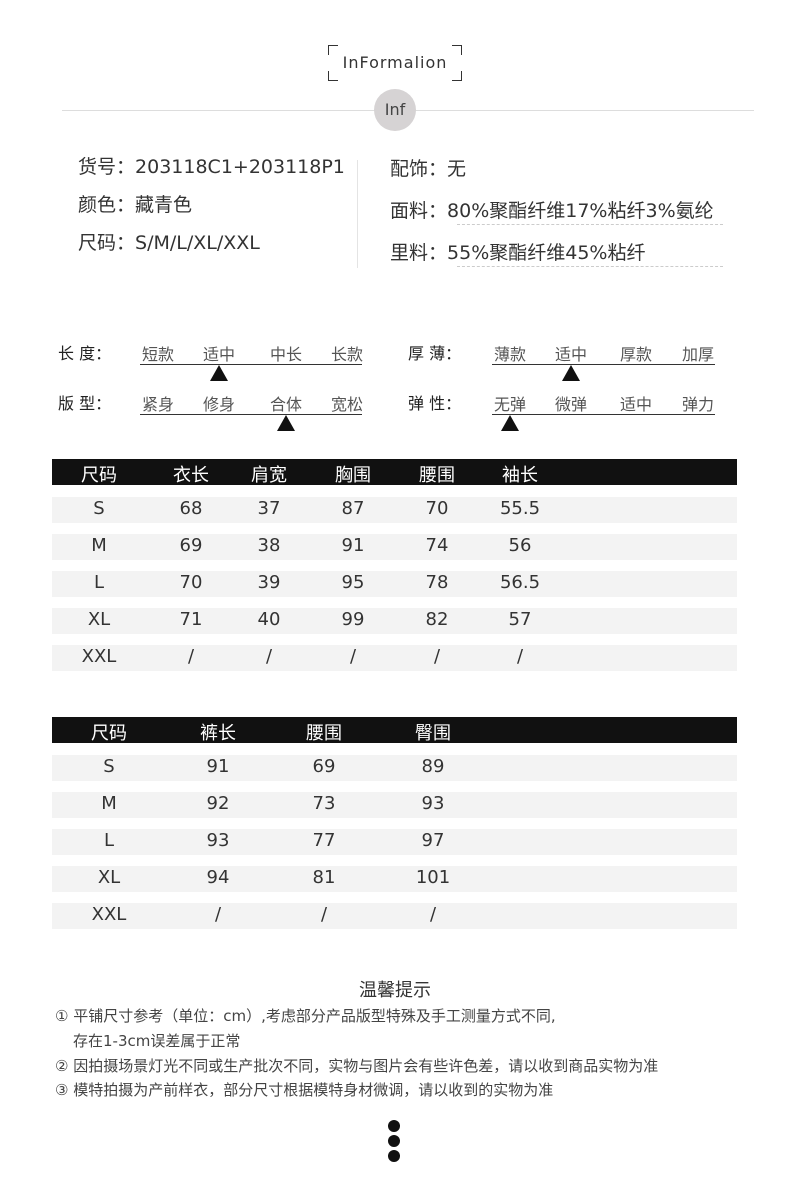 The image size is (790, 1183). What do you see at coordinates (433, 840) in the screenshot?
I see `table-cell: 97` at bounding box center [433, 840].